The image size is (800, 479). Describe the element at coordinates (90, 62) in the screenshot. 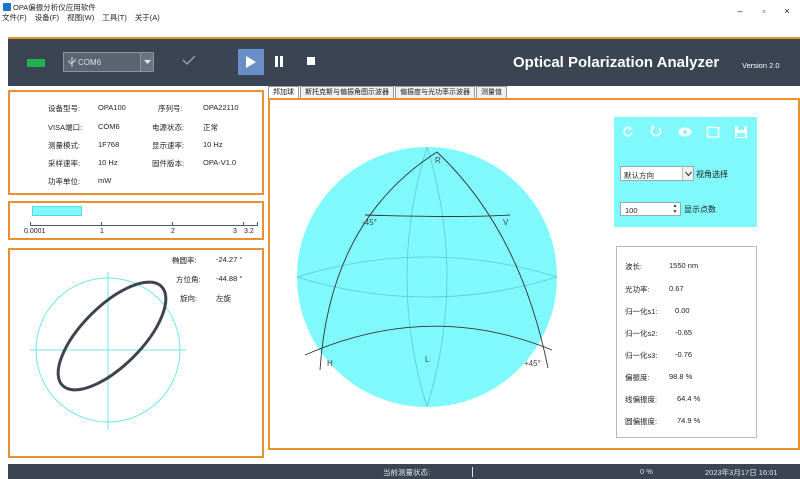

I see `port-value: COM6` at that location.